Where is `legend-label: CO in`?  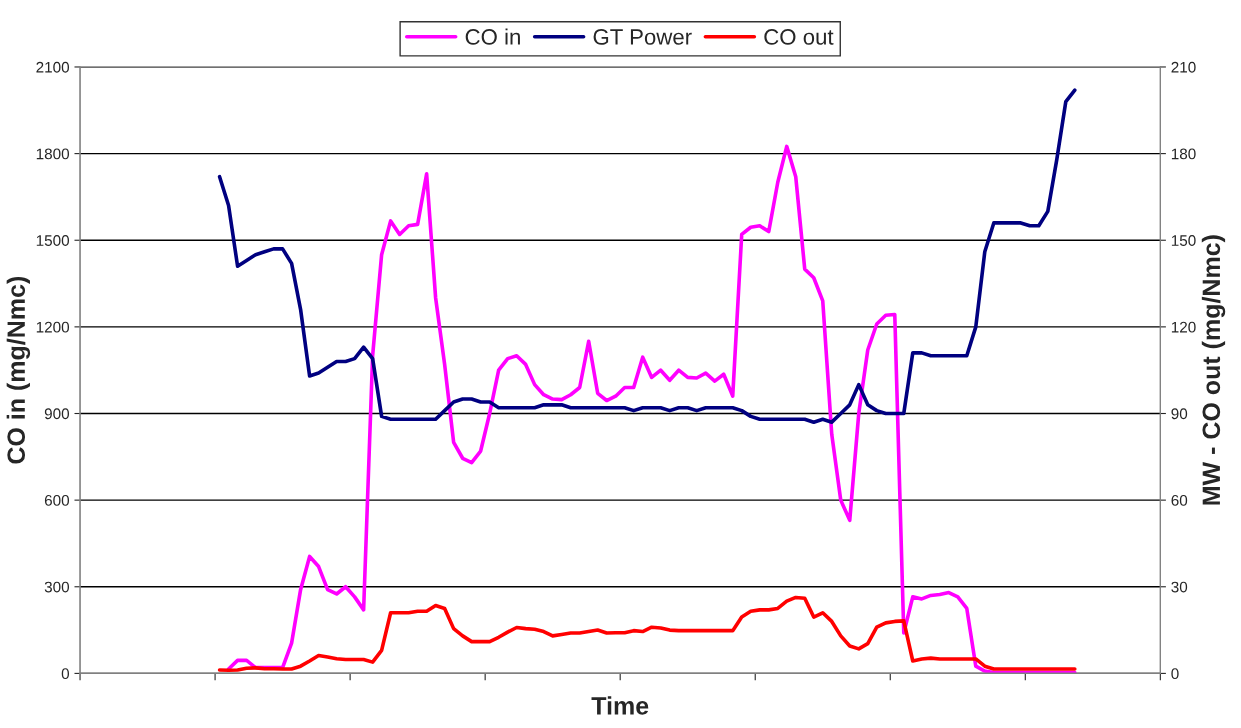 legend-label: CO in is located at coordinates (492, 36).